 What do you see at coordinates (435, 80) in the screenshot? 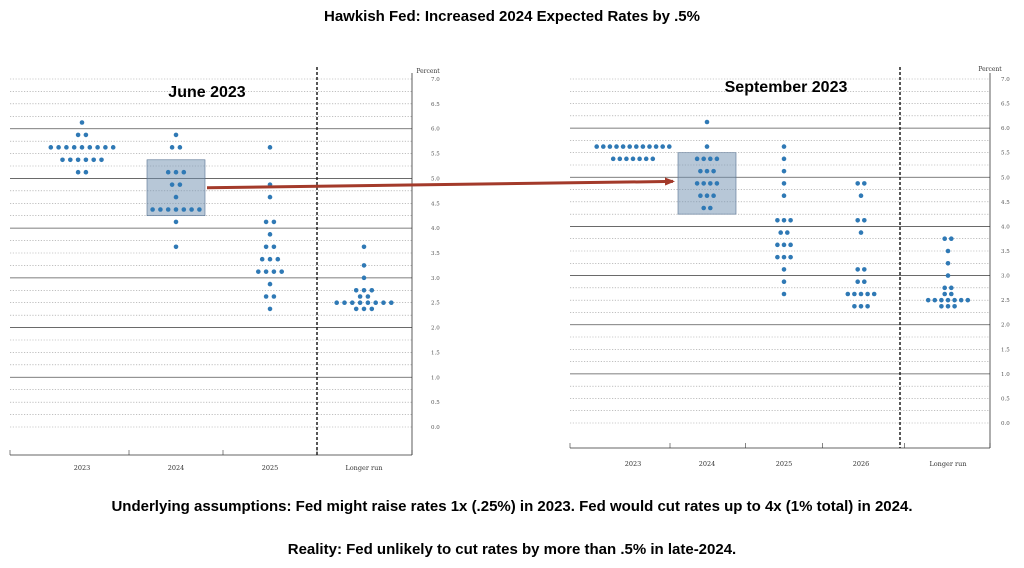
I see `y-tick-label: 7.0` at bounding box center [435, 80].